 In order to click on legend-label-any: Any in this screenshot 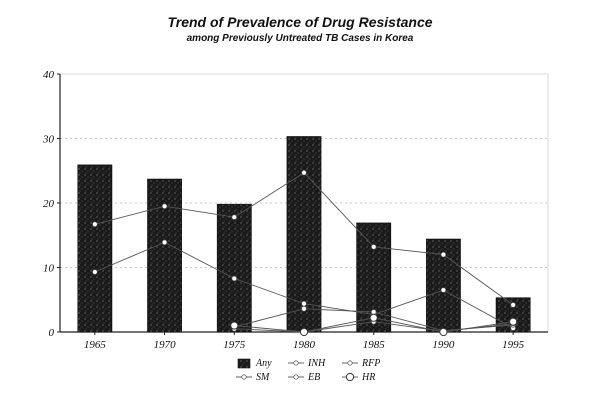, I will do `click(263, 363)`.